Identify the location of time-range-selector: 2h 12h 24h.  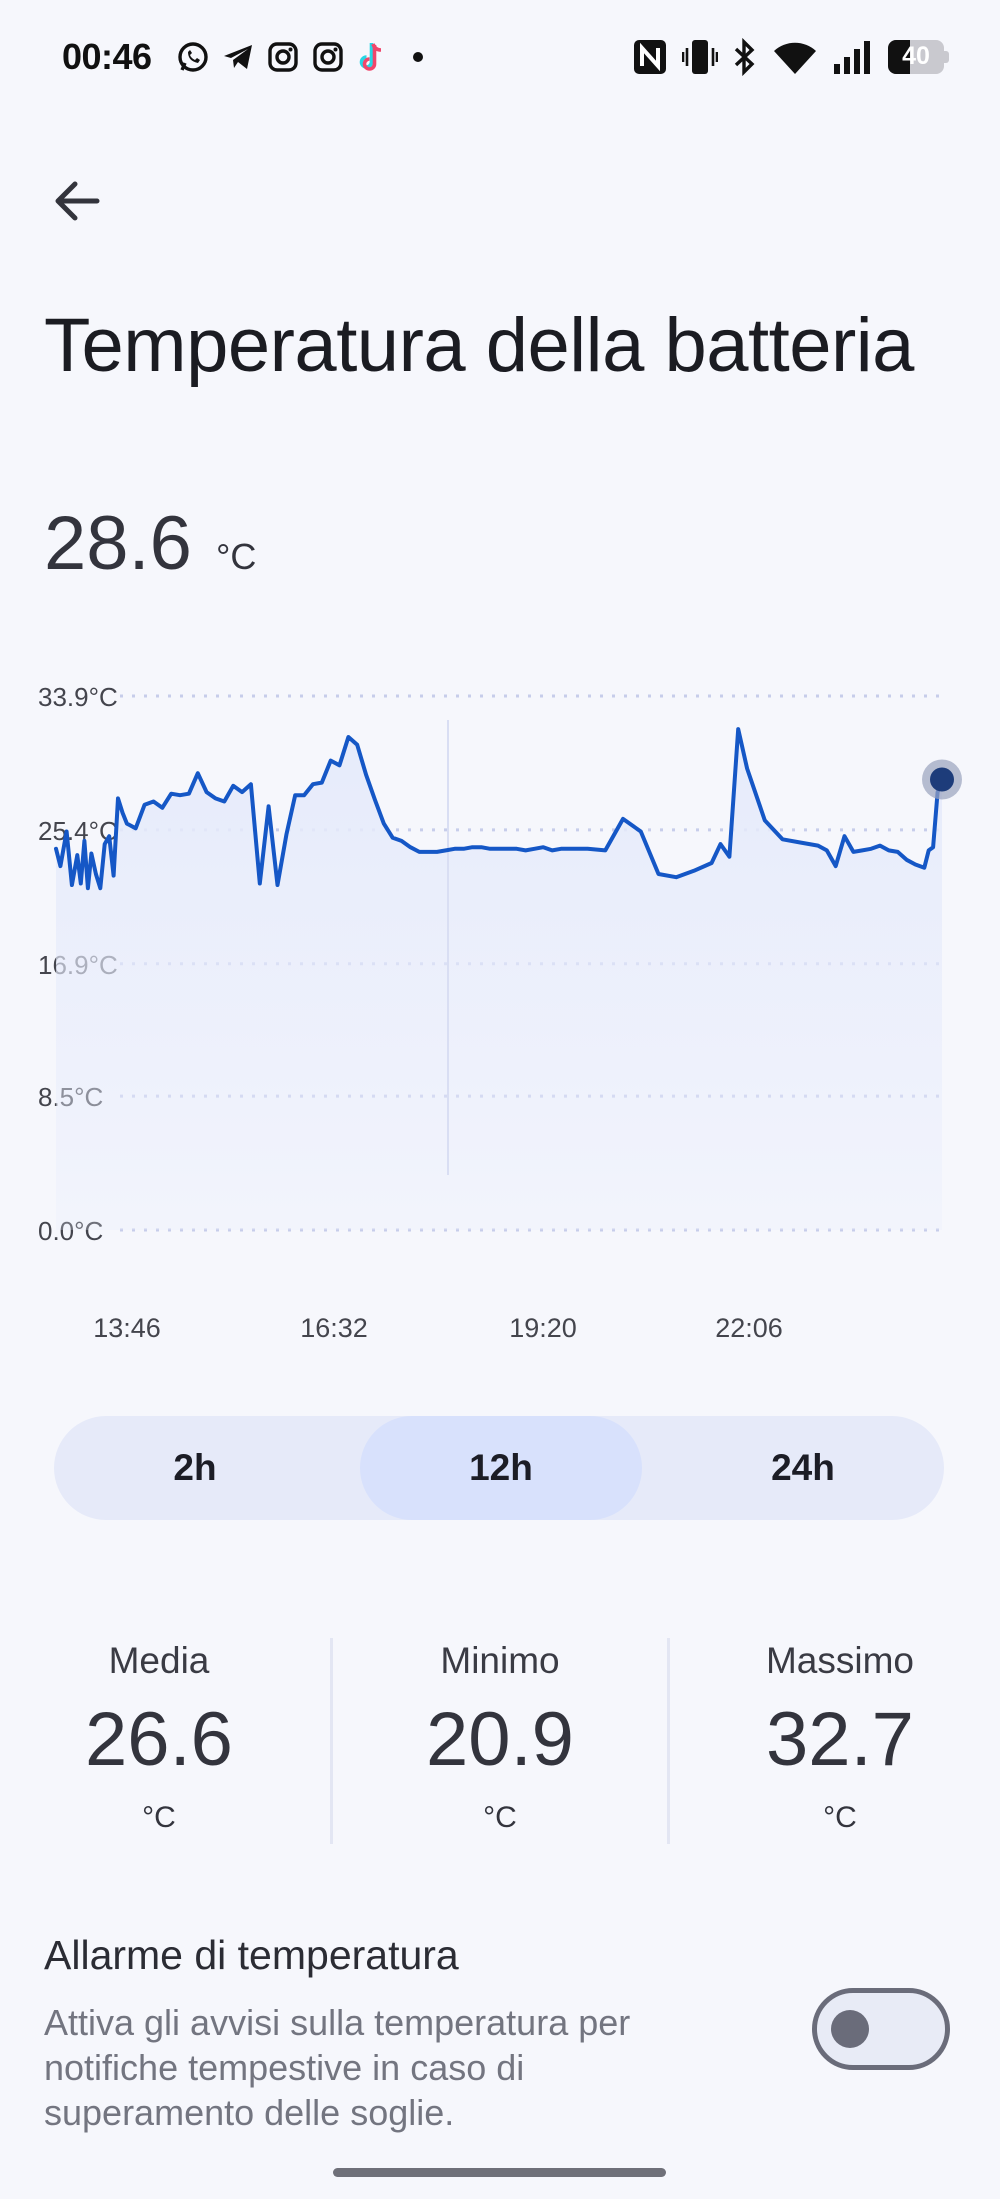
(499, 1468).